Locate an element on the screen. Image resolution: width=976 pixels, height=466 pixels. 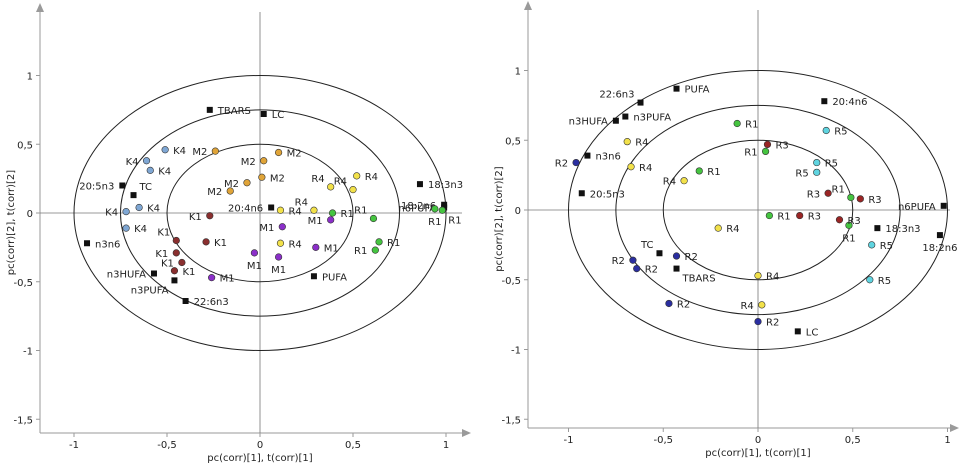
x-tick-label: -0,5 is located at coordinates (167, 445).